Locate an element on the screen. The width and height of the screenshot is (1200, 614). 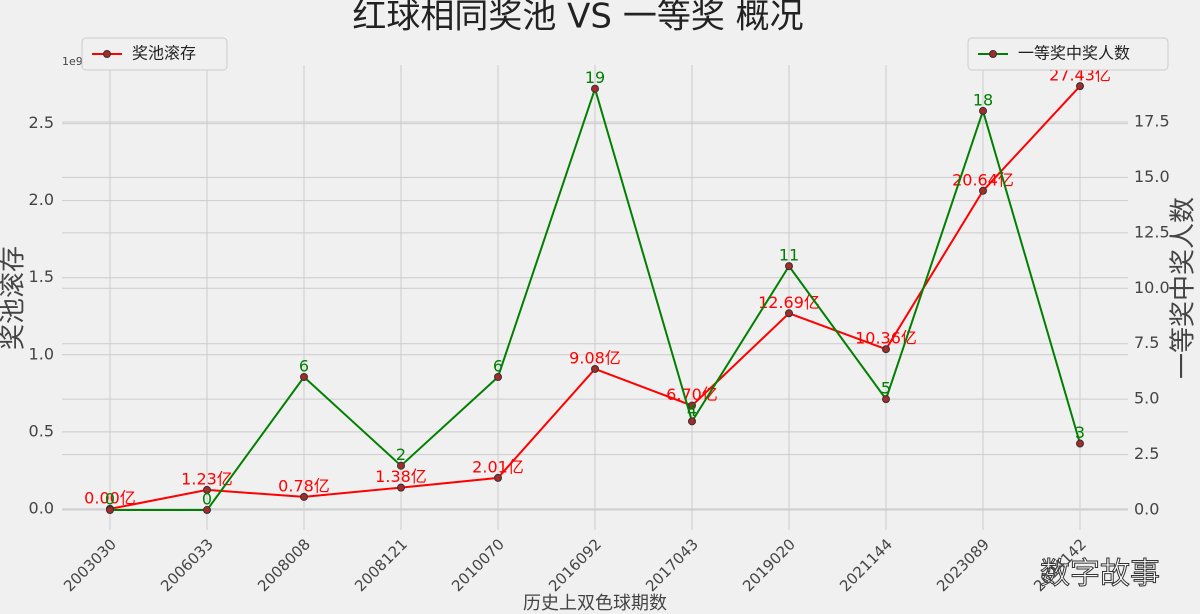
y-tick-label: 2.5 is located at coordinates (41, 122).